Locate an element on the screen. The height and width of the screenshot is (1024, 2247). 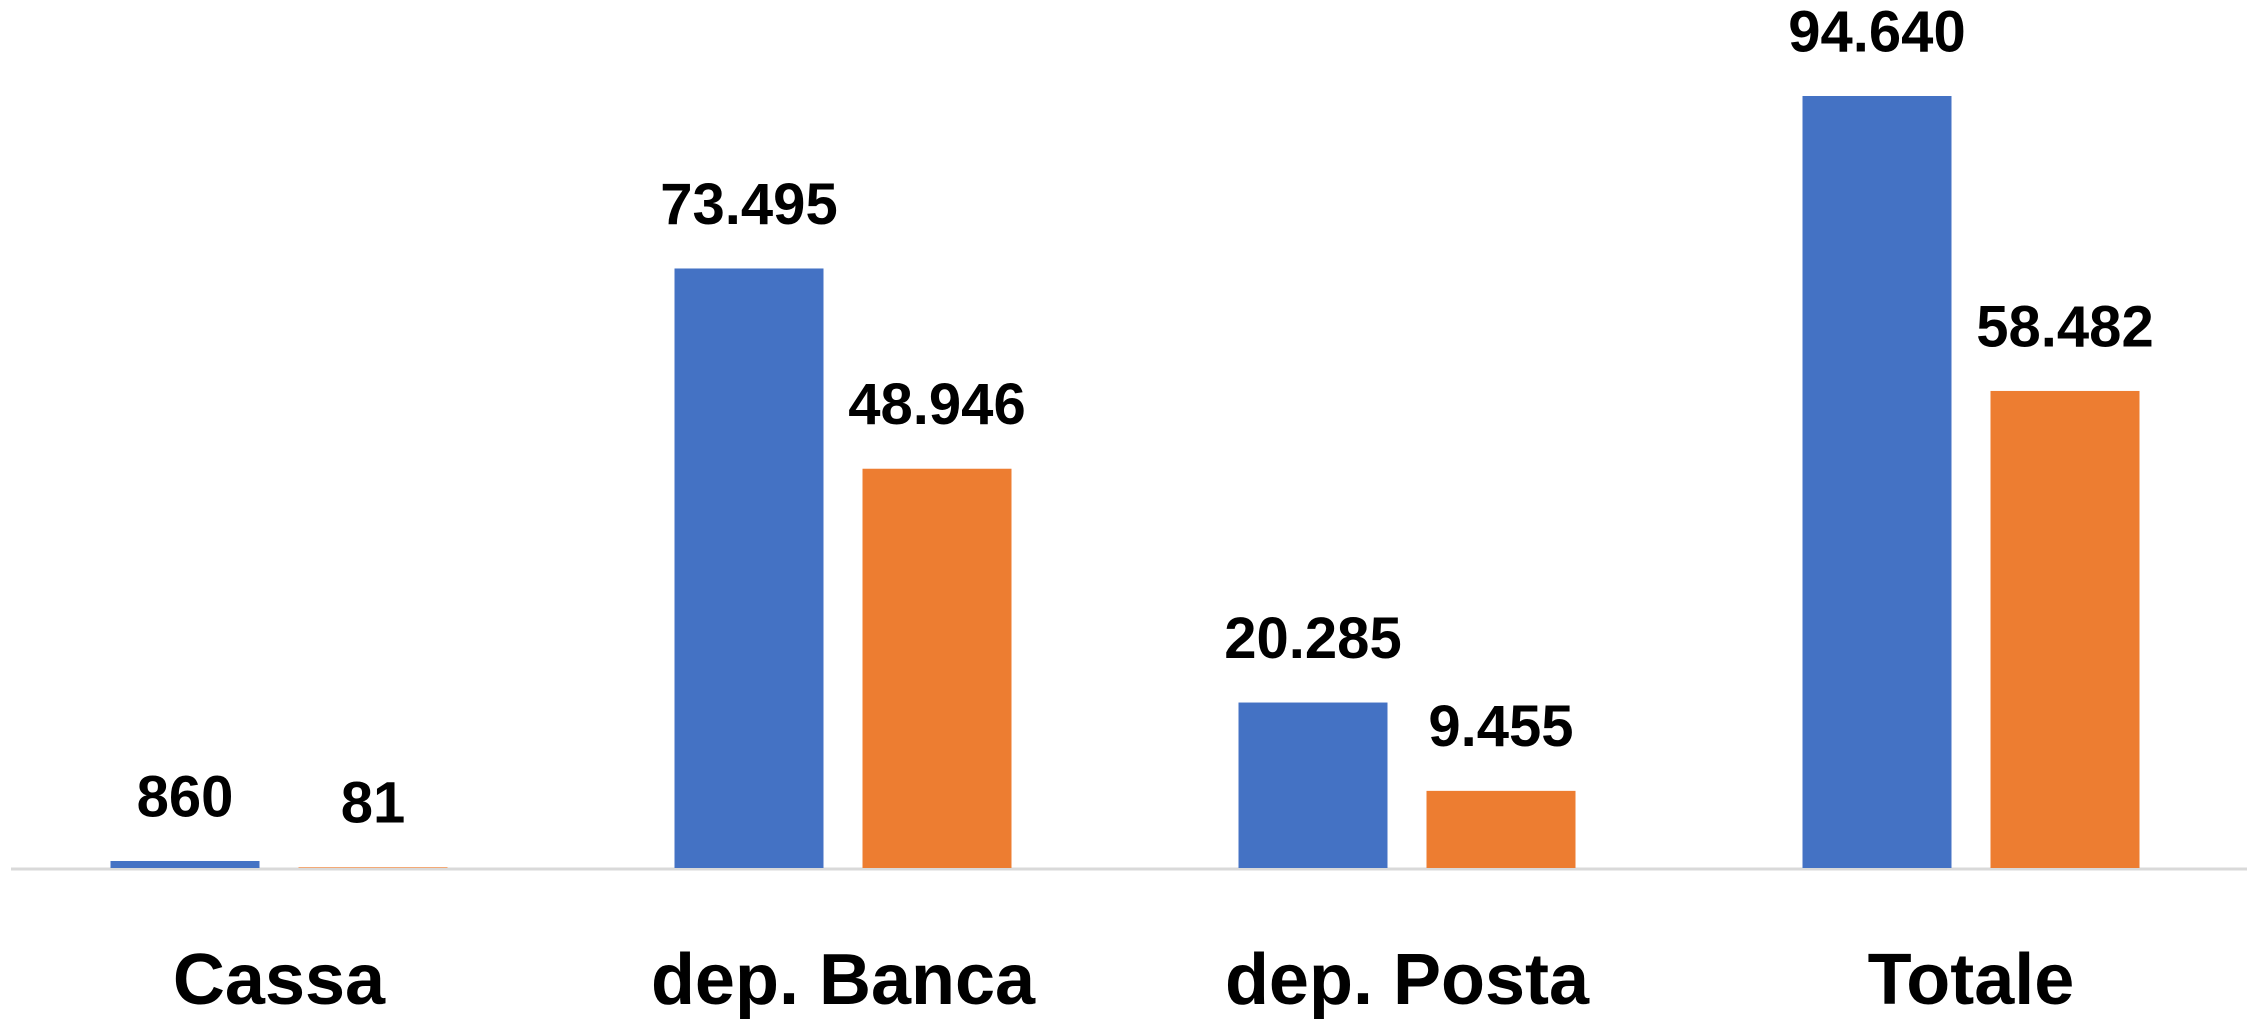
category-label: dep. Banca is located at coordinates (843, 980).